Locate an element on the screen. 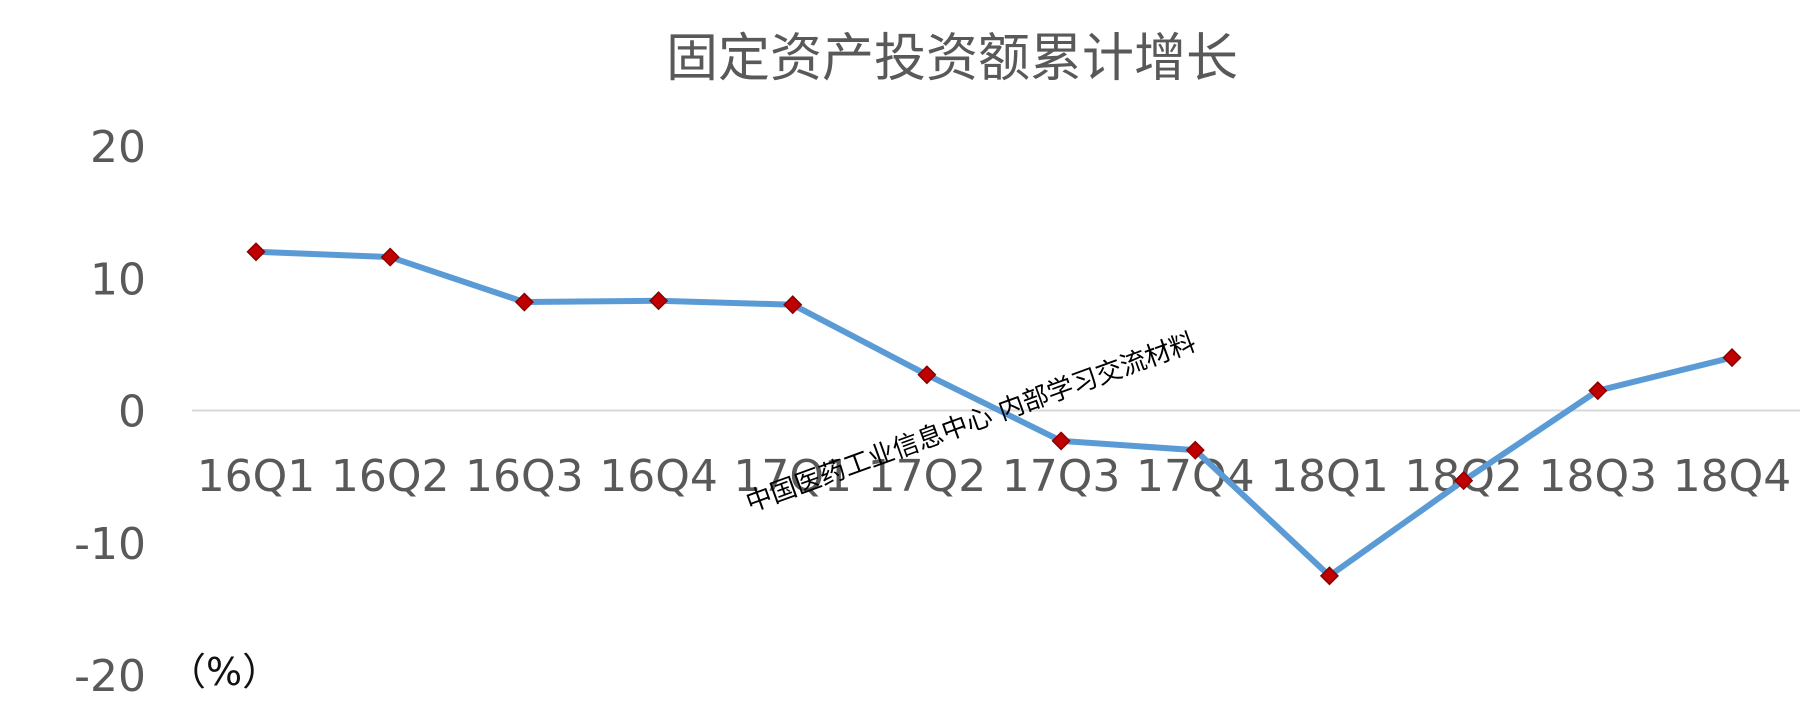 The image size is (1820, 724). x-tick-label: 17Q2 is located at coordinates (927, 476).